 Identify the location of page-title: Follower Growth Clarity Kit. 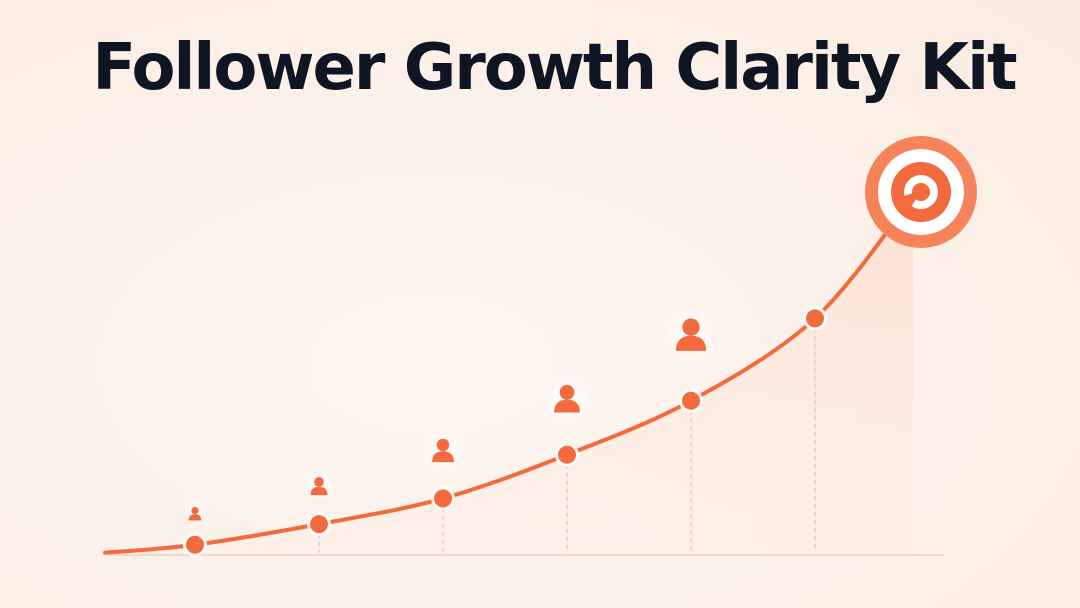
(554, 68).